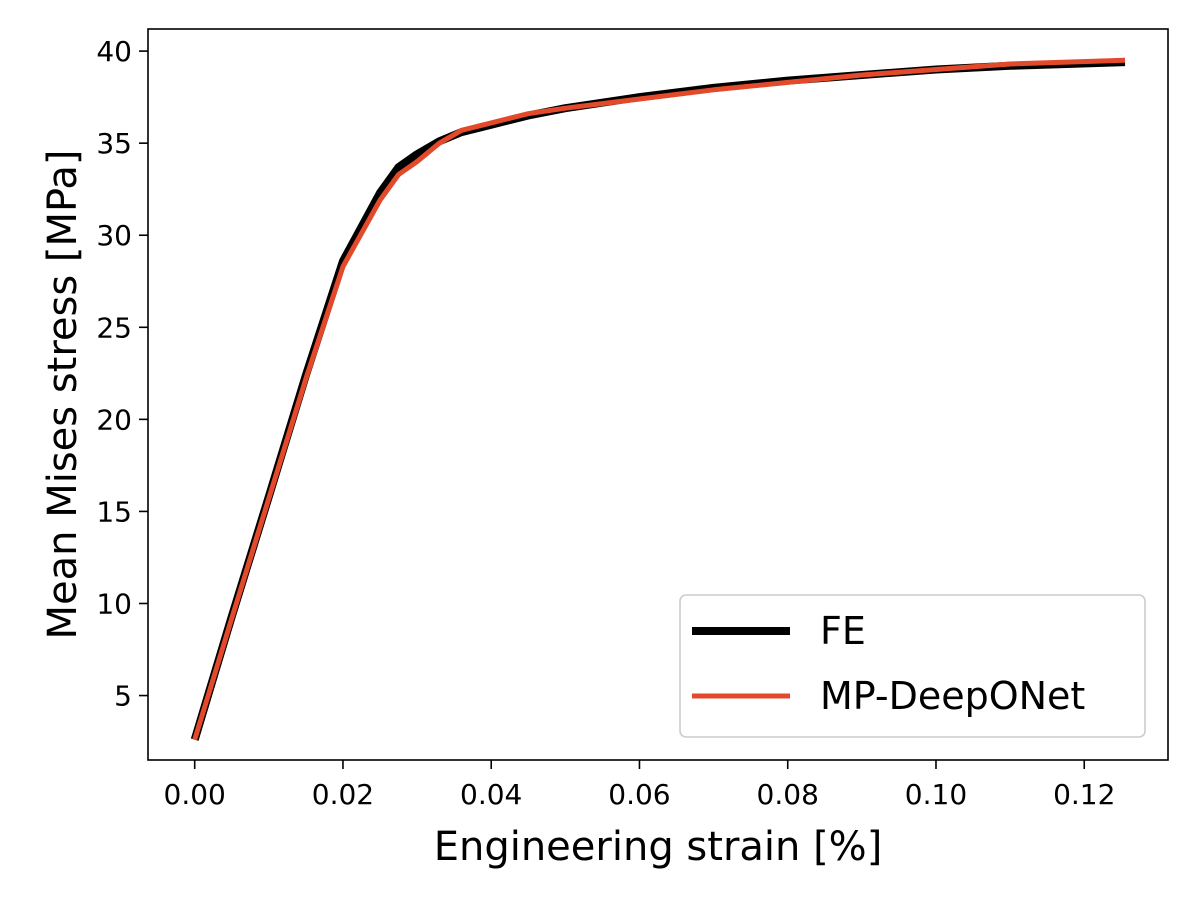 The image size is (1196, 901). What do you see at coordinates (491, 794) in the screenshot?
I see `x-tick-label: 0.04` at bounding box center [491, 794].